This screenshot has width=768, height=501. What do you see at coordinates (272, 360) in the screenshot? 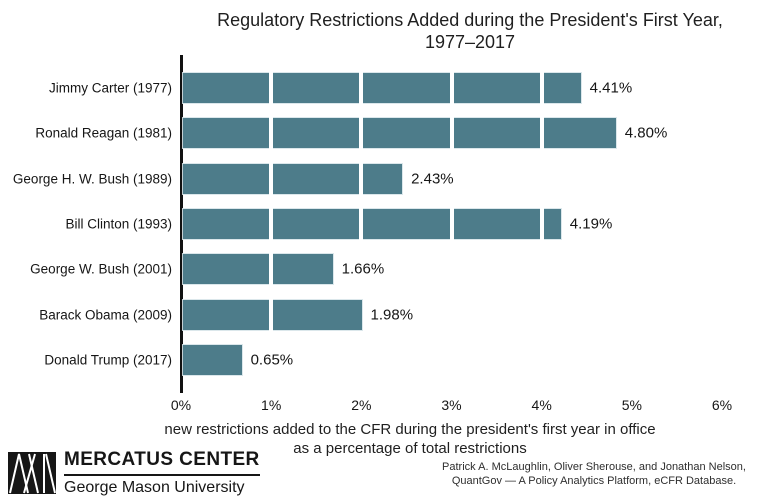
I see `bar-value-label: 0.65%` at bounding box center [272, 360].